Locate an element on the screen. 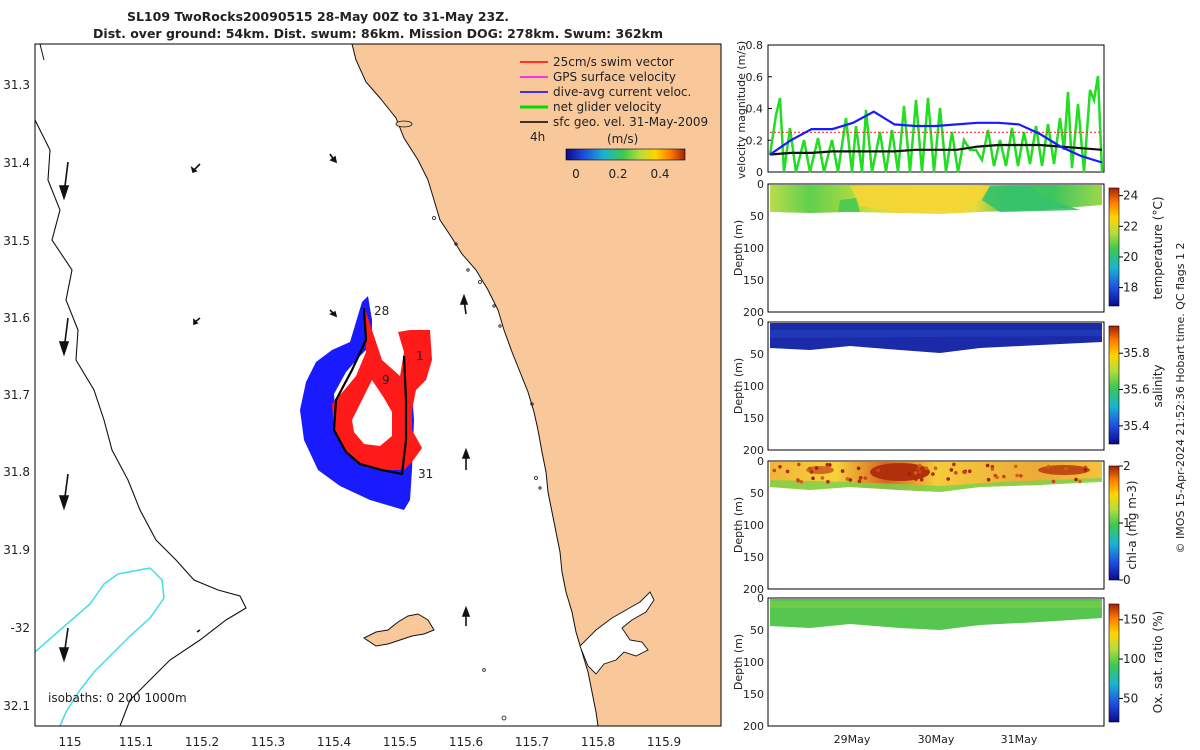 The width and height of the screenshot is (1200, 750). map-ytick-5: 31.8 is located at coordinates (16, 472).